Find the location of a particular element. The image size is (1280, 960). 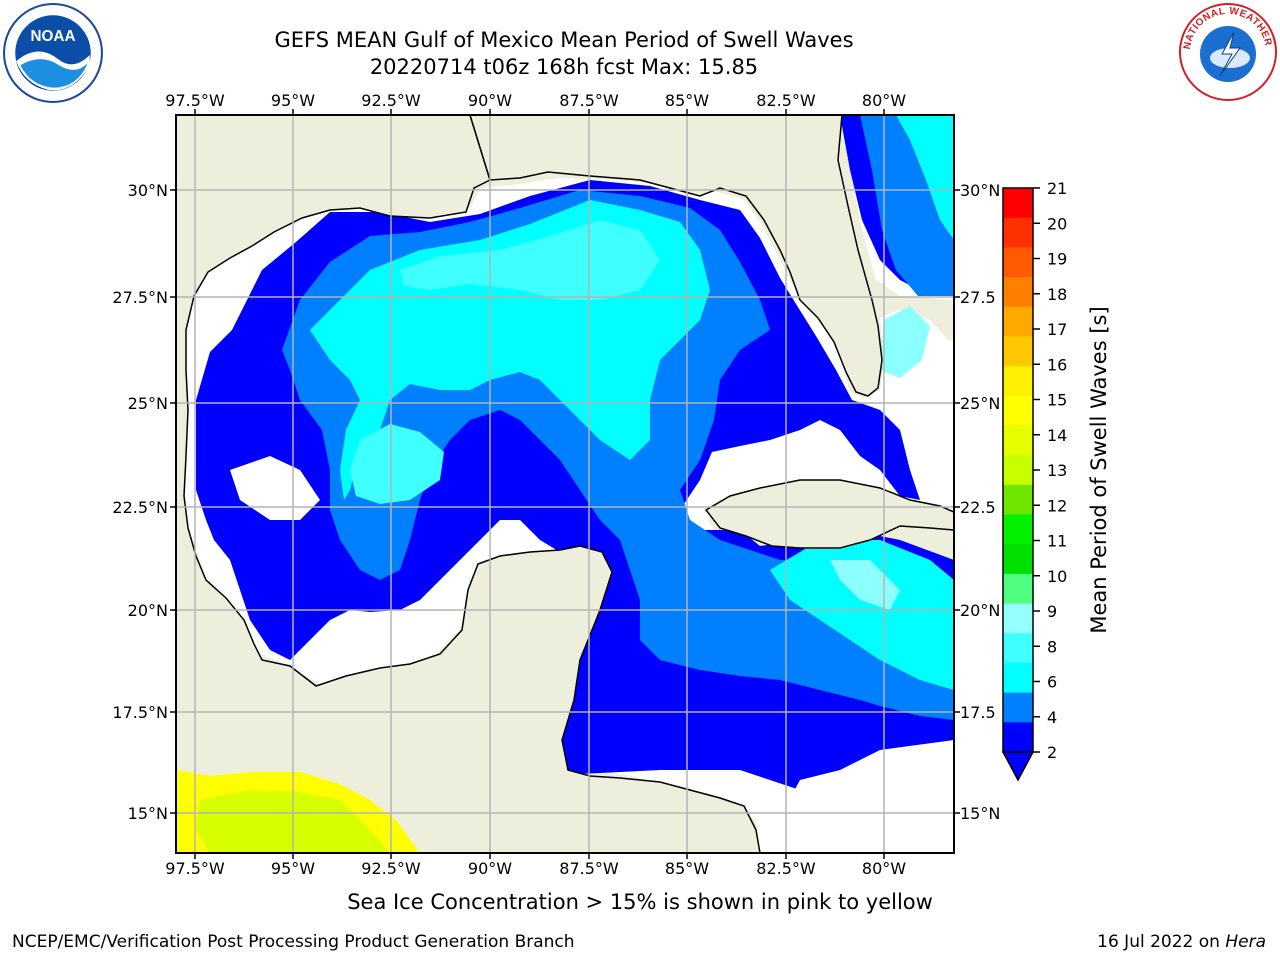

footer-date: 16 Jul 2022 on Hera is located at coordinates (1181, 942).